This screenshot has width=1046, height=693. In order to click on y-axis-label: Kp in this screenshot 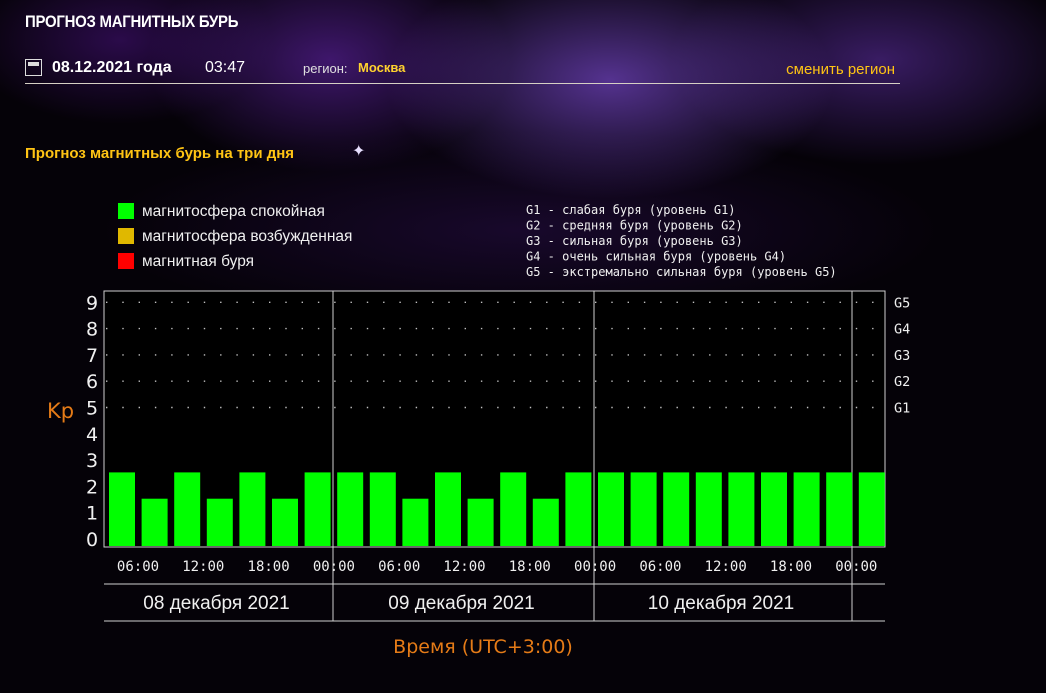, I will do `click(60, 411)`.